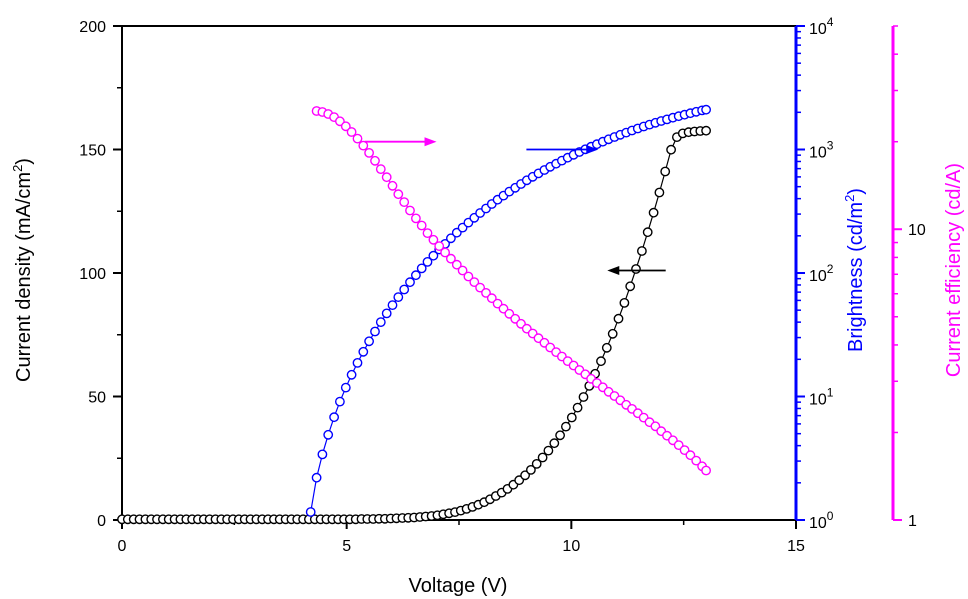 The width and height of the screenshot is (968, 599). Describe the element at coordinates (571, 546) in the screenshot. I see `x-tick-label: 10` at that location.